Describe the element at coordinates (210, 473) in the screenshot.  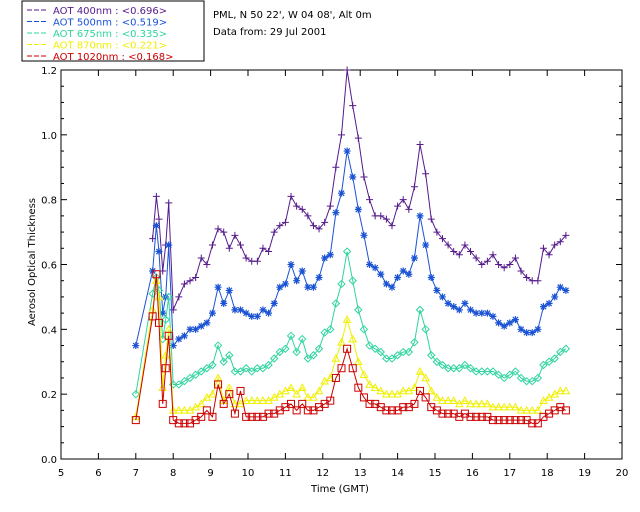
I see `x-tick-label: 9` at that location.